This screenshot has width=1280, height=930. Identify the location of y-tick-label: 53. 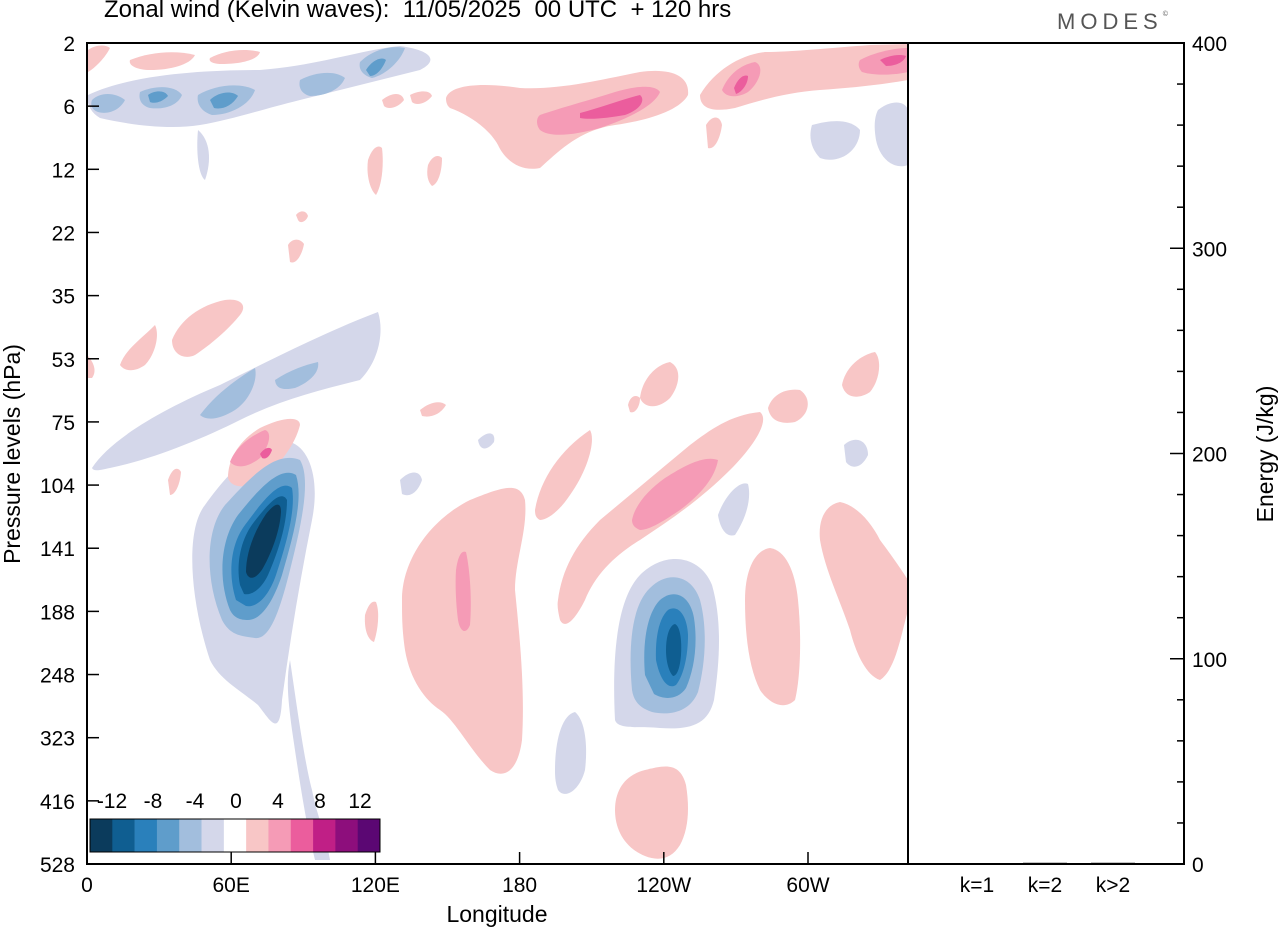
(63, 360).